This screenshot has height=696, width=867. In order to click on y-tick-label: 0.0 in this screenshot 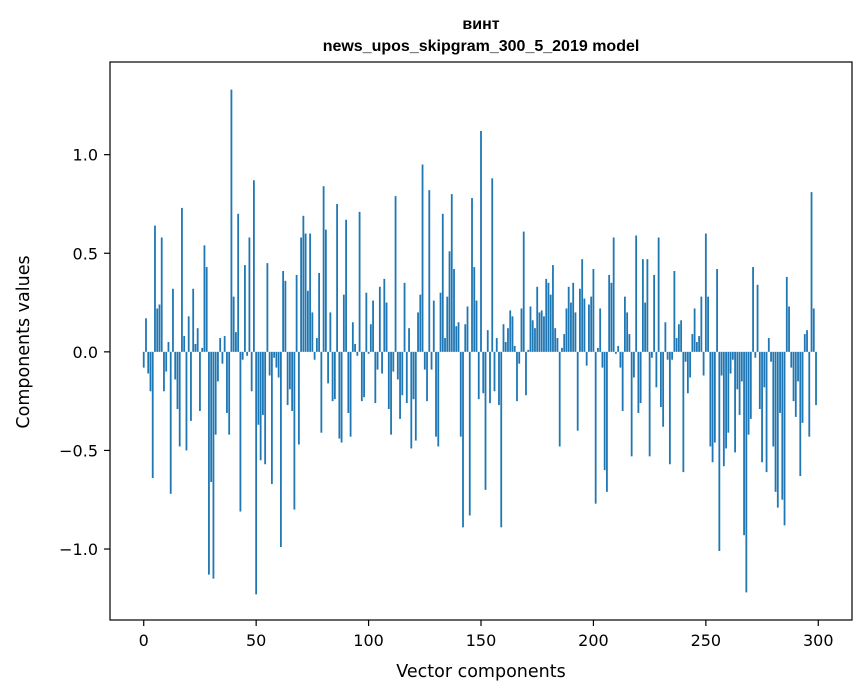, I will do `click(85, 352)`.